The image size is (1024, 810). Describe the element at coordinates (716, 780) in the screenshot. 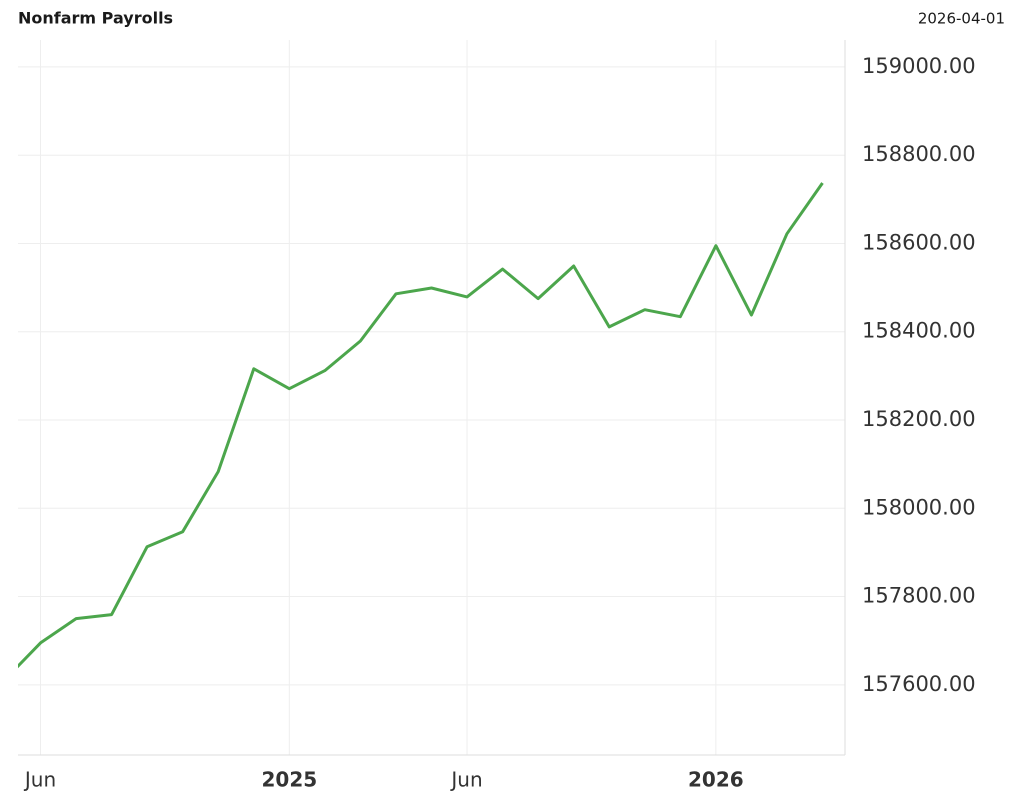

I see `x-tick-label: 2026` at that location.